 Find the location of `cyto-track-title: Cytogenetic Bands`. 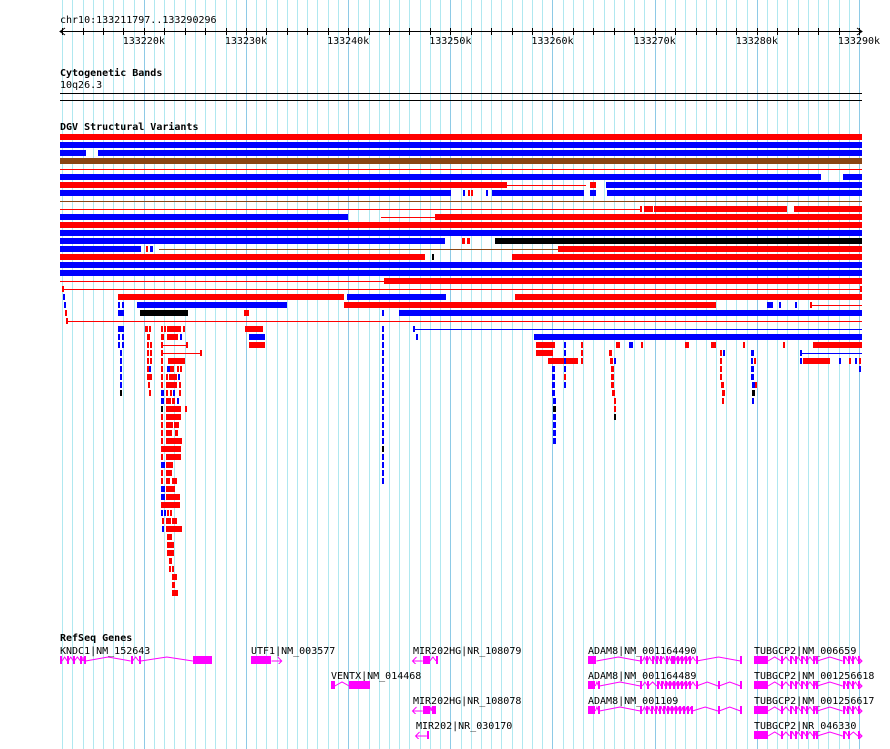

cyto-track-title: Cytogenetic Bands is located at coordinates (111, 73).